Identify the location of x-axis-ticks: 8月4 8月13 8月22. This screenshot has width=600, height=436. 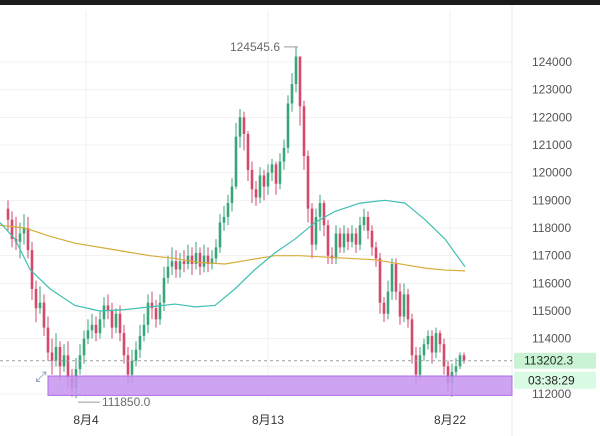
(269, 420).